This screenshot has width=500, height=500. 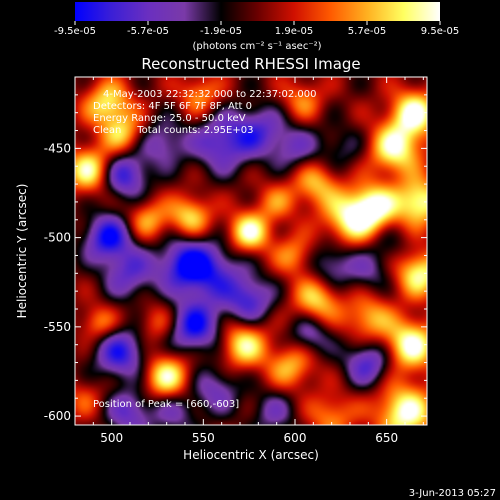 What do you see at coordinates (294, 31) in the screenshot?
I see `colorbar-tick-label: 1.9e-05` at bounding box center [294, 31].